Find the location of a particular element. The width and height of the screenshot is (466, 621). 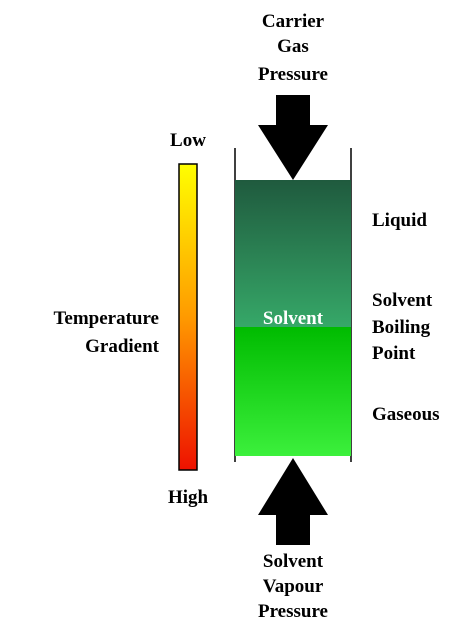

scale-top: Low is located at coordinates (188, 140).